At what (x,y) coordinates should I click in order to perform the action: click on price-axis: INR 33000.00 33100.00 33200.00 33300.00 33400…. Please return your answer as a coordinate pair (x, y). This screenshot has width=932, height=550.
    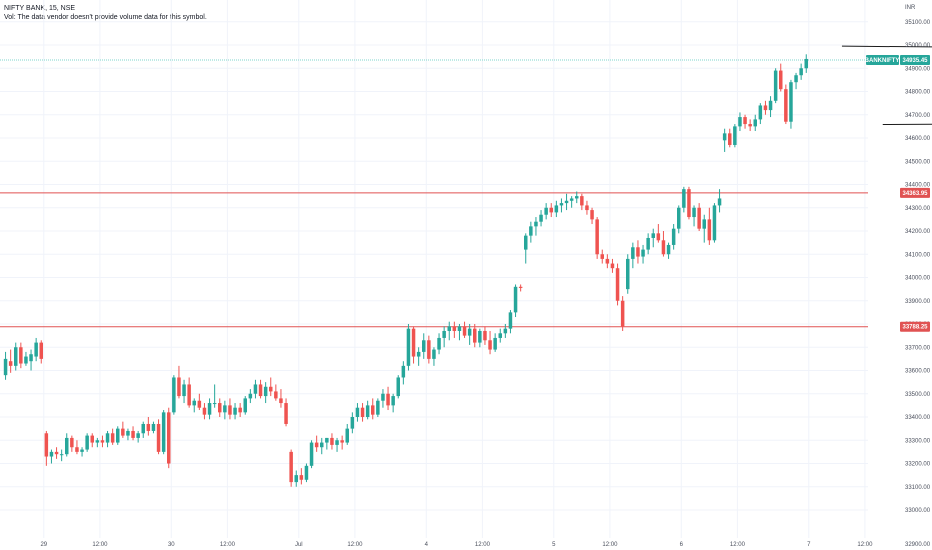
    Looking at the image, I should click on (918, 276).